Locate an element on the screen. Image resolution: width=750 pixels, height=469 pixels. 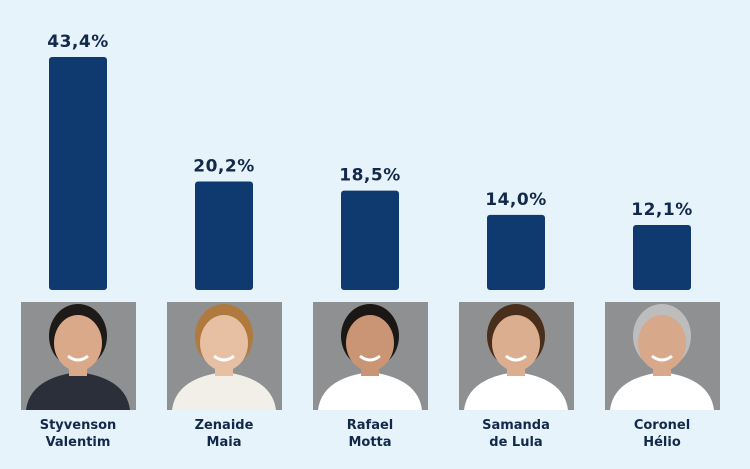
value-label: 14,0% is located at coordinates (515, 200).